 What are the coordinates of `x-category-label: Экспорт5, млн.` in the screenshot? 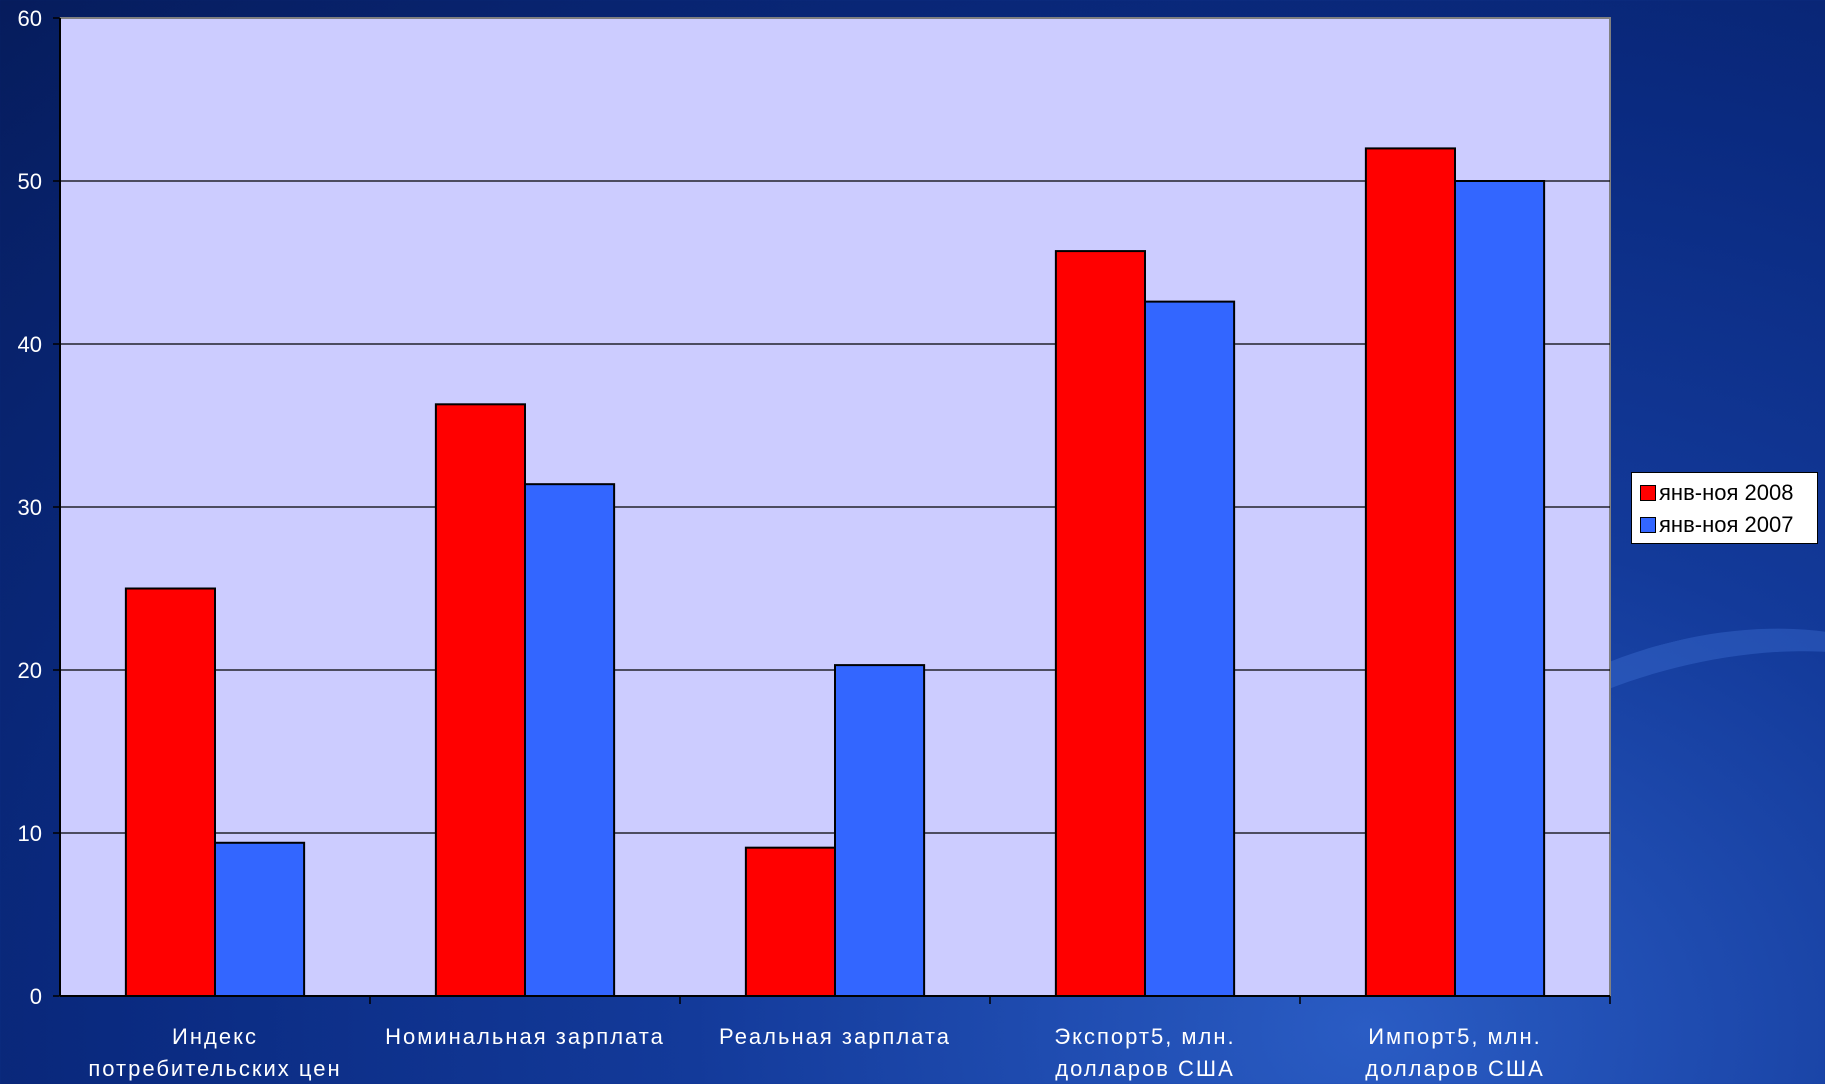 It's located at (1144, 1036).